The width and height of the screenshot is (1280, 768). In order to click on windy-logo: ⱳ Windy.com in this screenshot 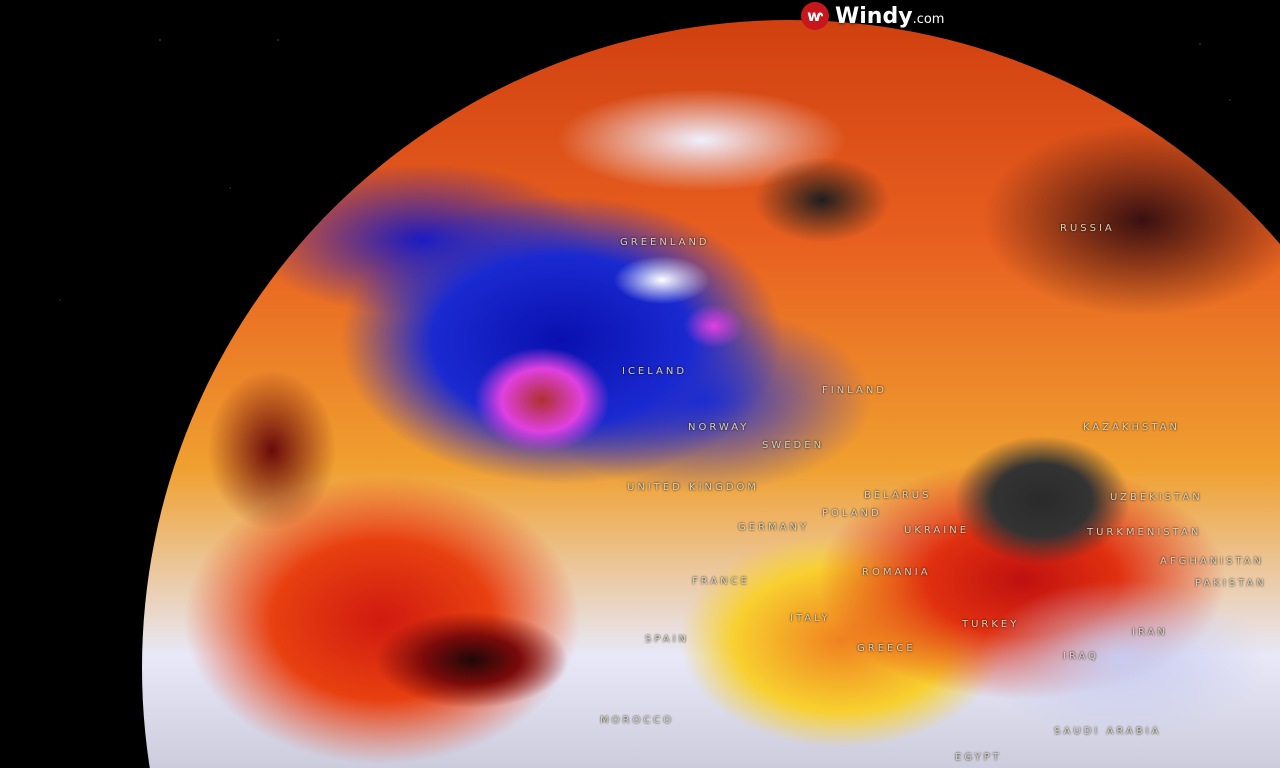, I will do `click(872, 16)`.